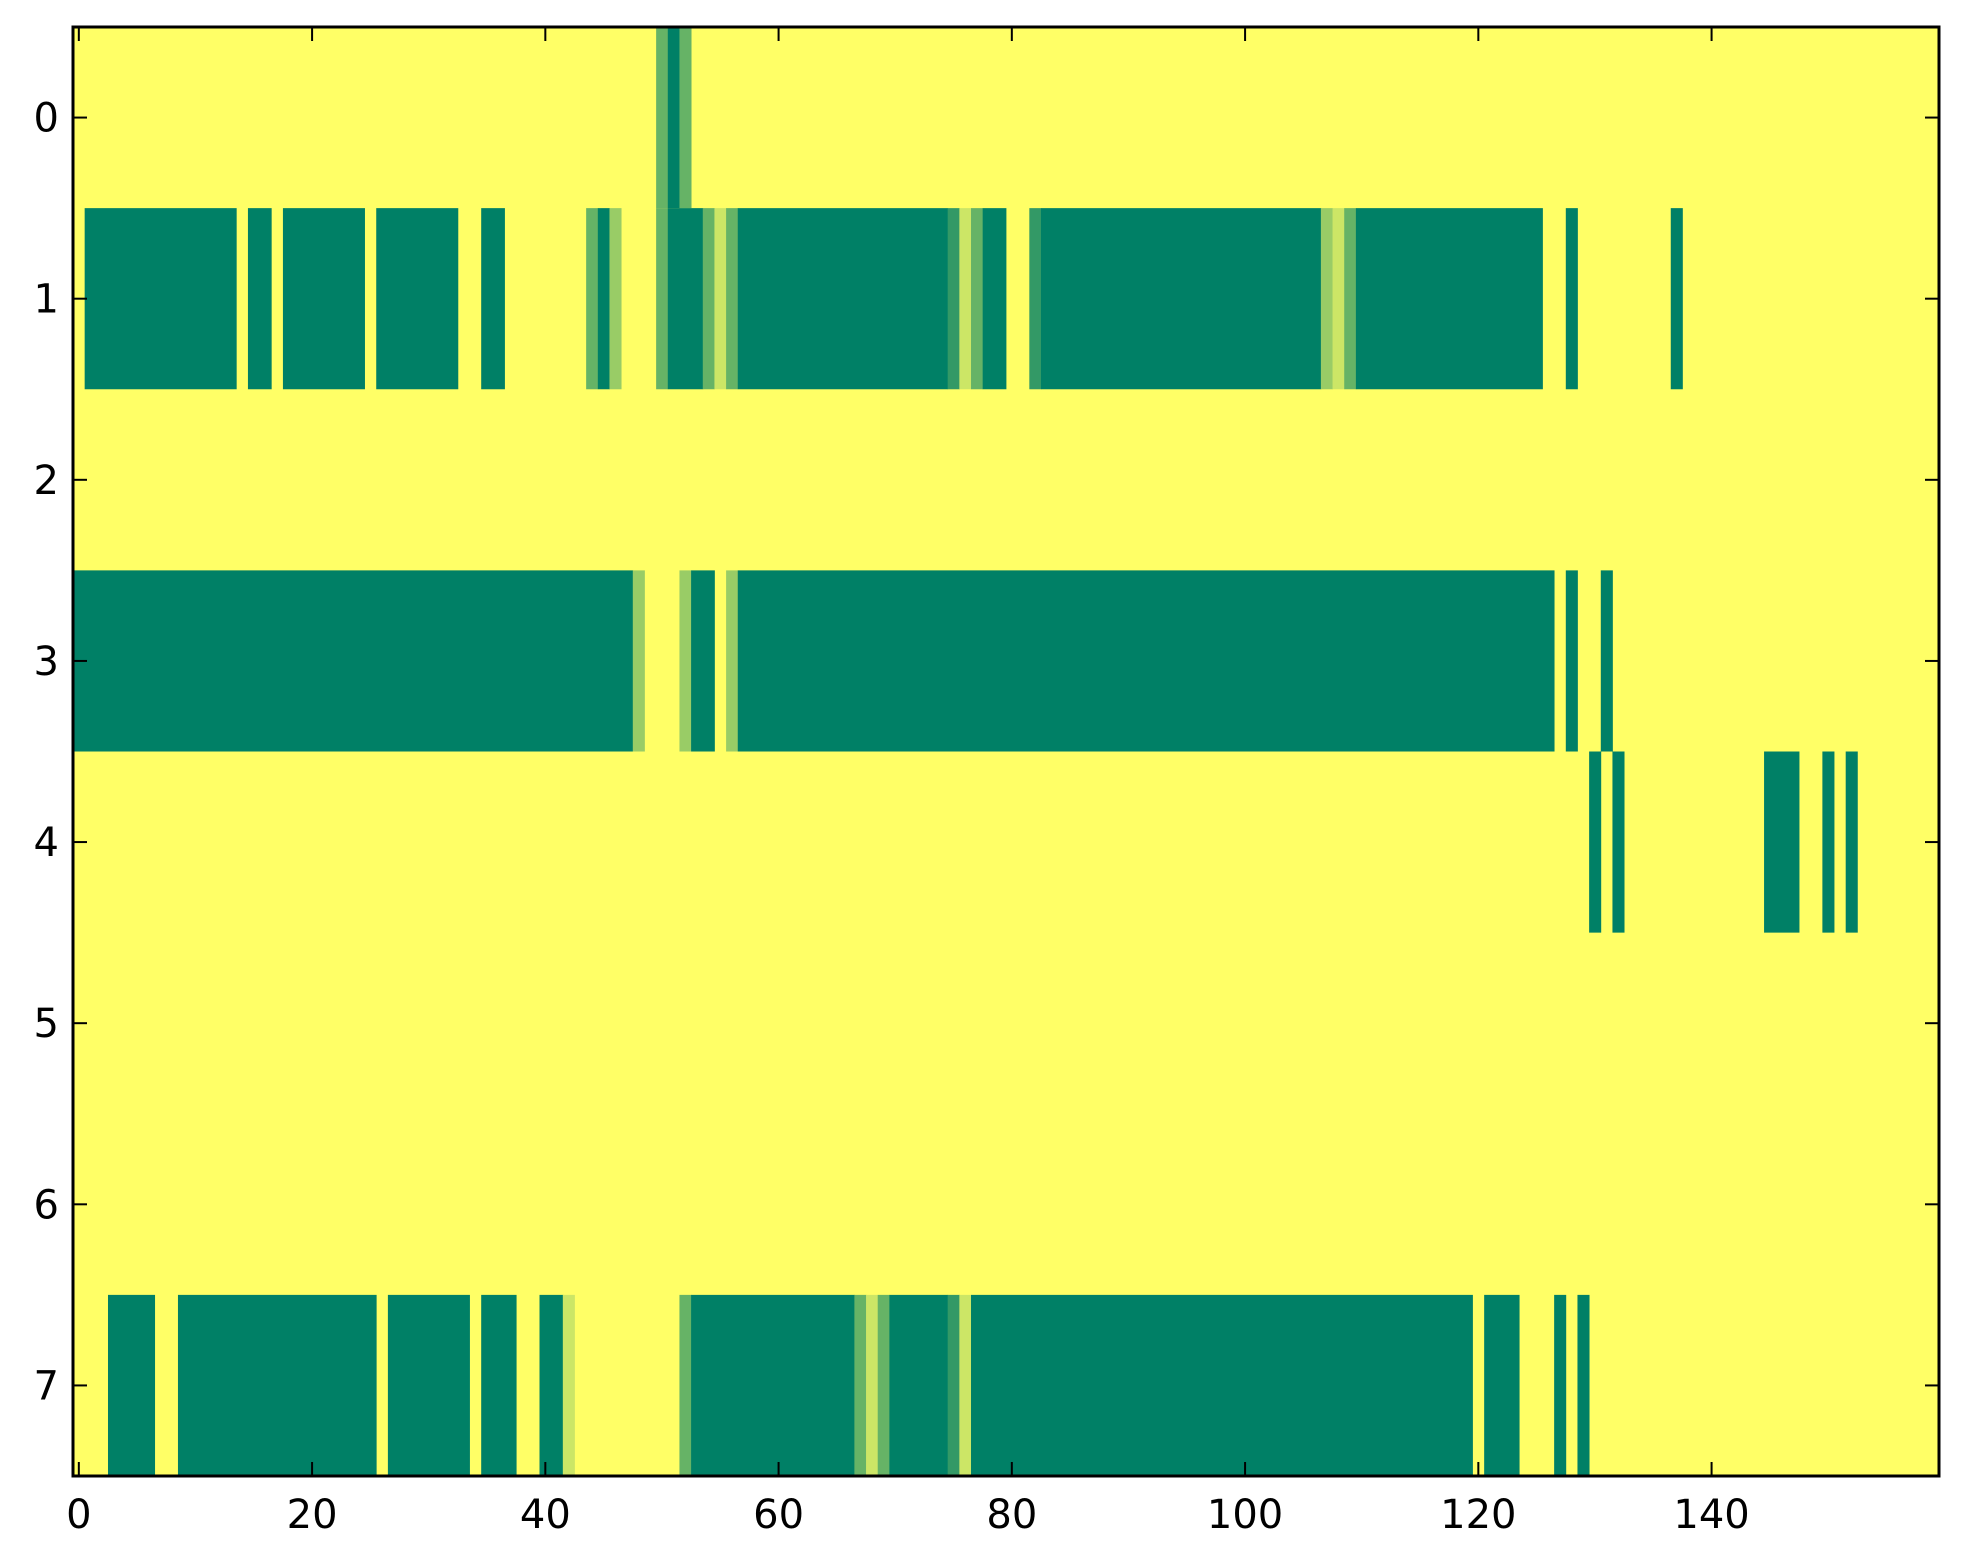  I want to click on y-tick-label-0: 0, so click(46, 119).